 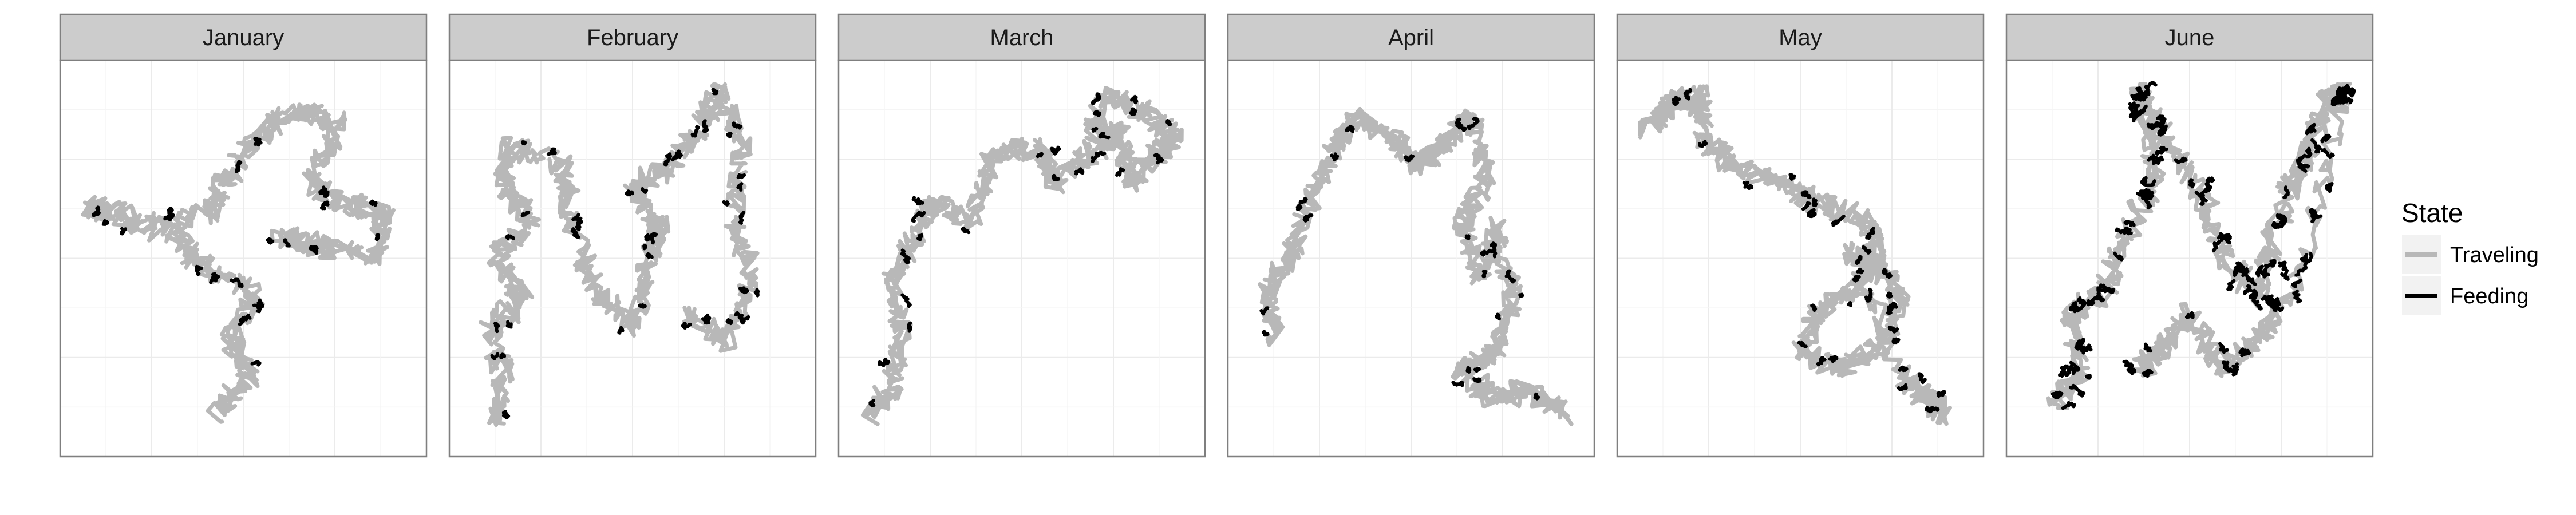 I want to click on facet-panel-january: January, so click(x=243, y=235).